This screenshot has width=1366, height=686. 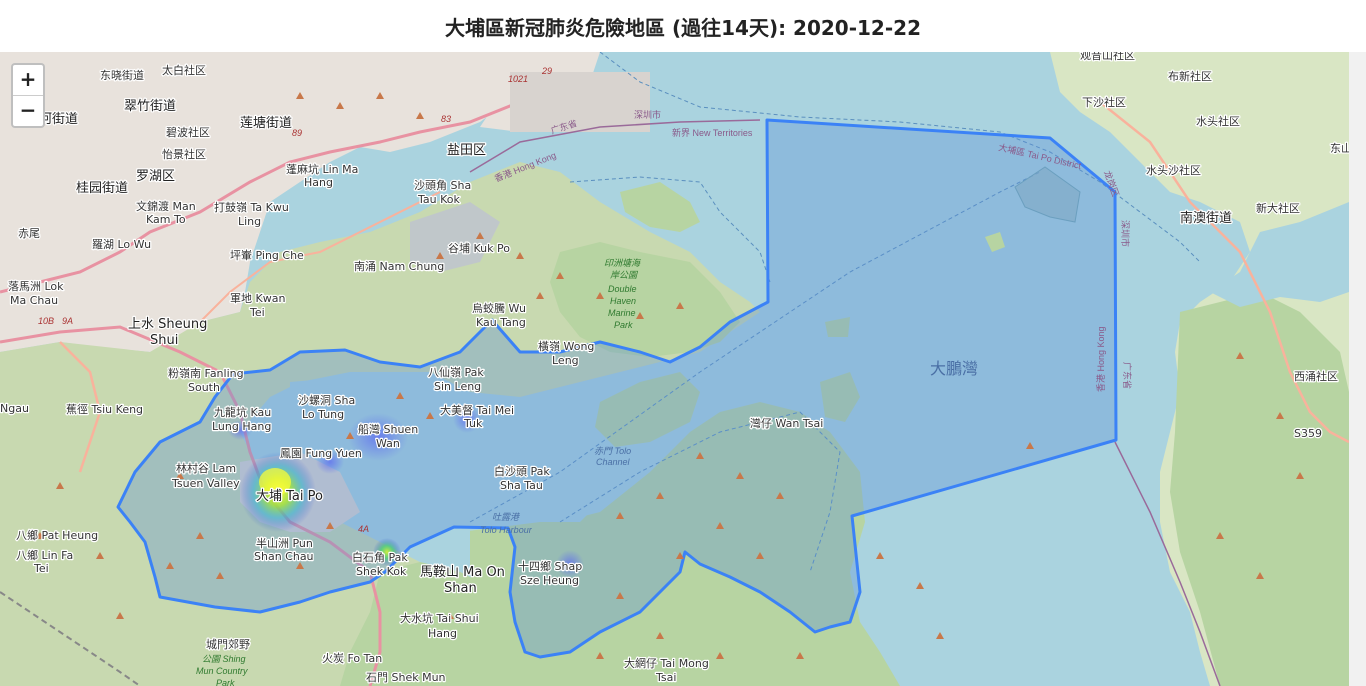 What do you see at coordinates (406, 677) in the screenshot?
I see `place-label: 石門 Shek Mun` at bounding box center [406, 677].